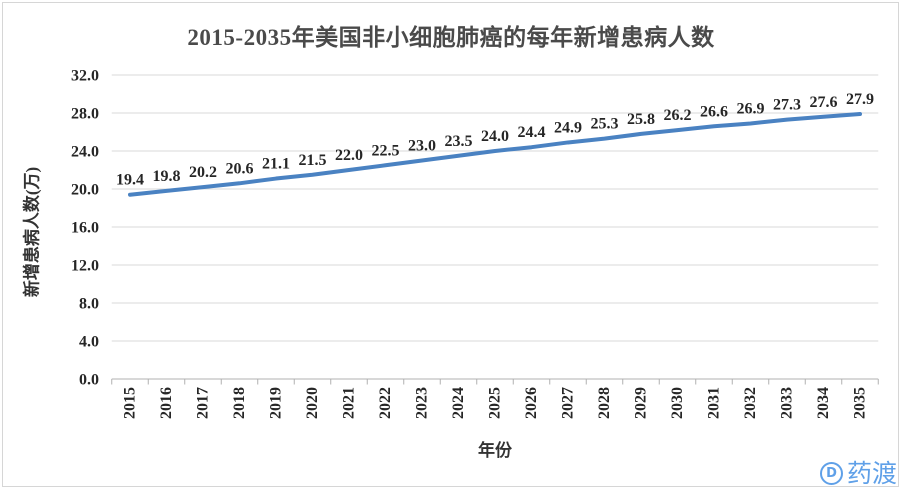 This screenshot has width=902, height=489. I want to click on data-series-line, so click(495, 154).